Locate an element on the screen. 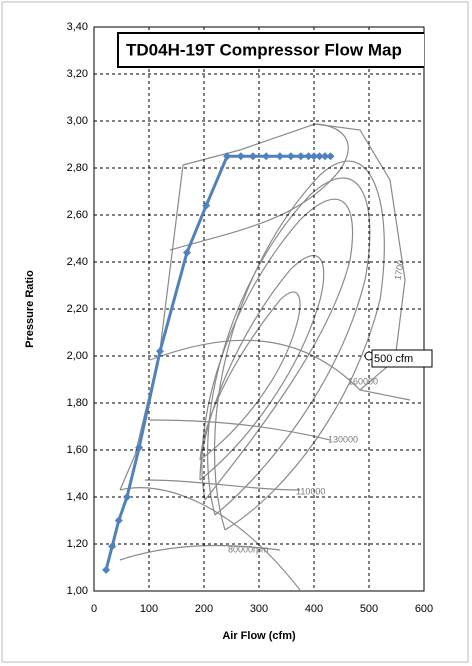  y-tick-label: 2,20 is located at coordinates (77, 309).